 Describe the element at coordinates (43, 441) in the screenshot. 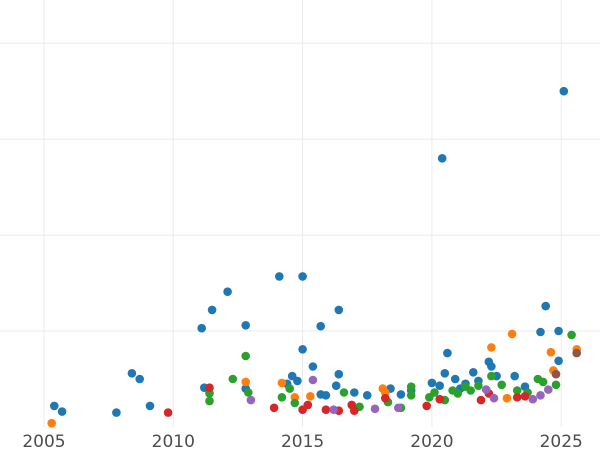

I see `x-tick-label: 2005` at that location.